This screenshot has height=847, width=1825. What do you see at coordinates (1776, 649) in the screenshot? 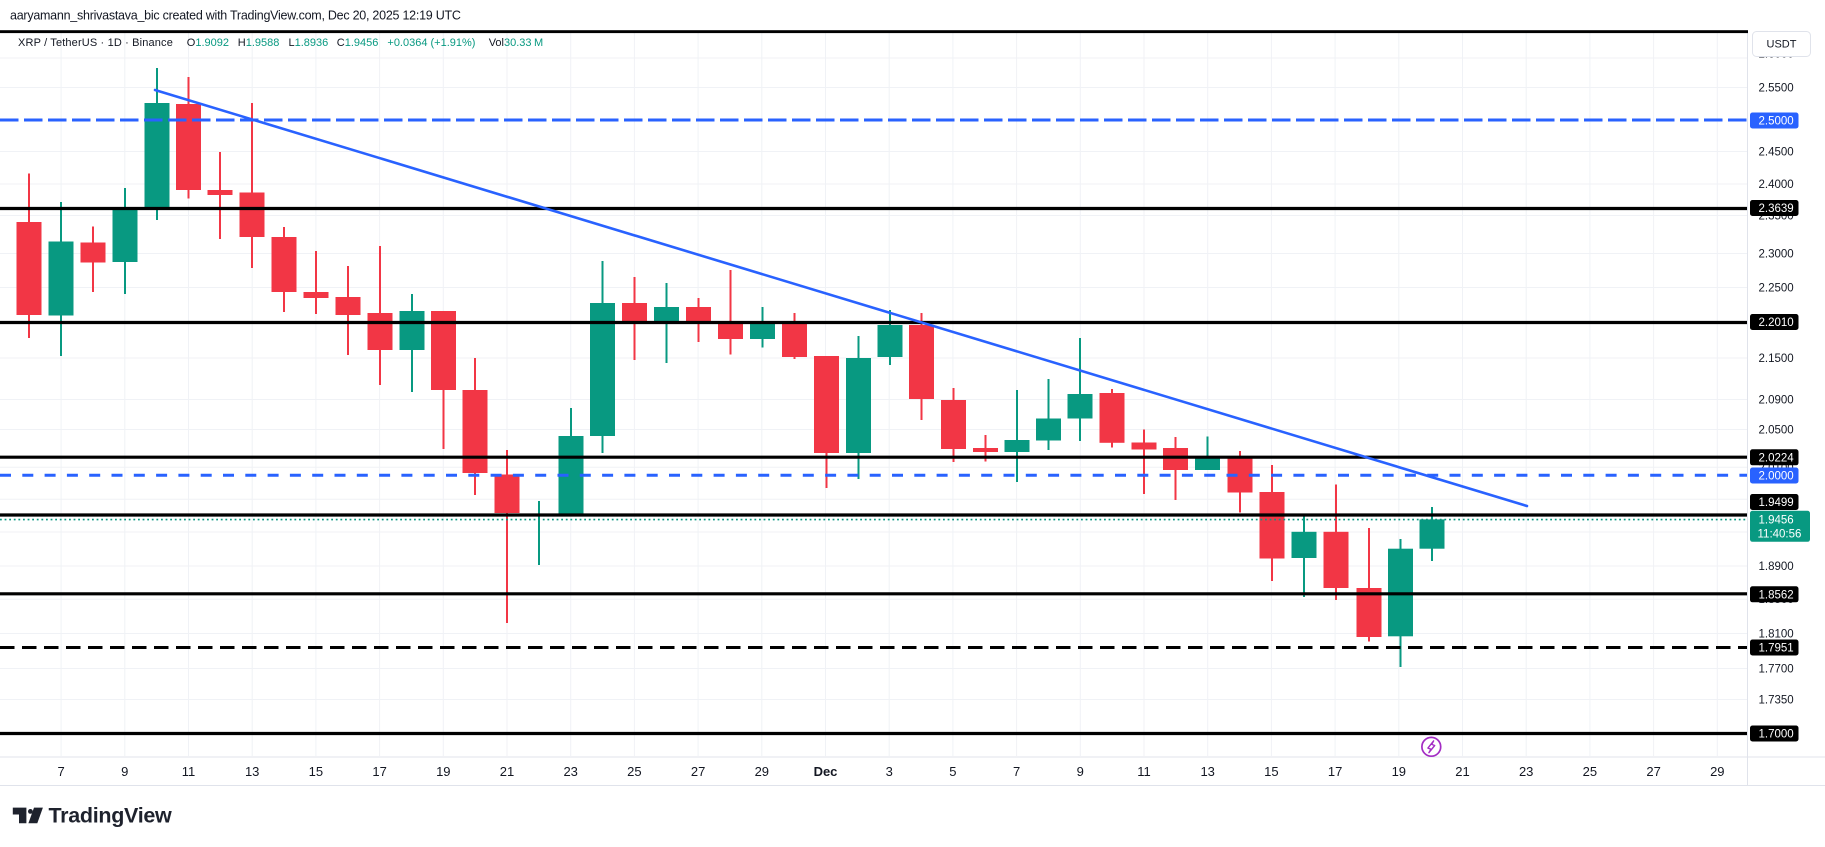
I see `svg-text: 1.7951` at bounding box center [1776, 649].